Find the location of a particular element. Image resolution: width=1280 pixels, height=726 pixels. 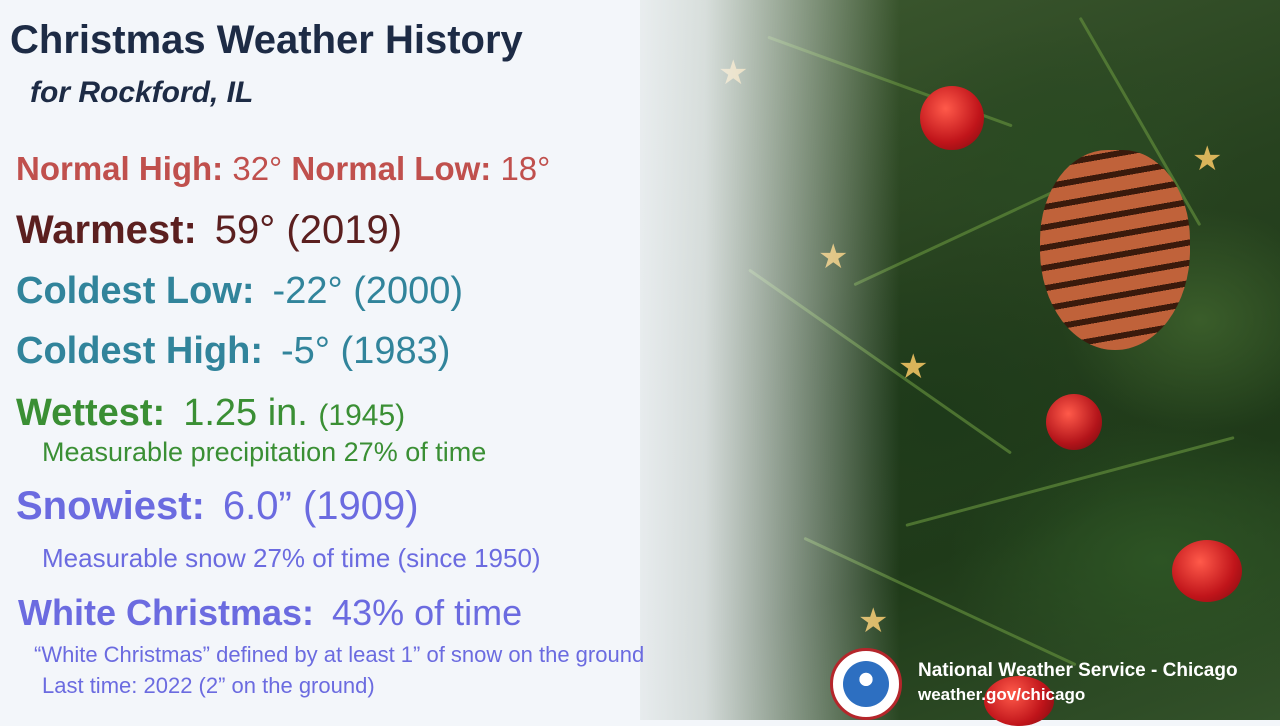

white-christmas-last-time: Last time: 2022 (2” on the ground) is located at coordinates (208, 685).